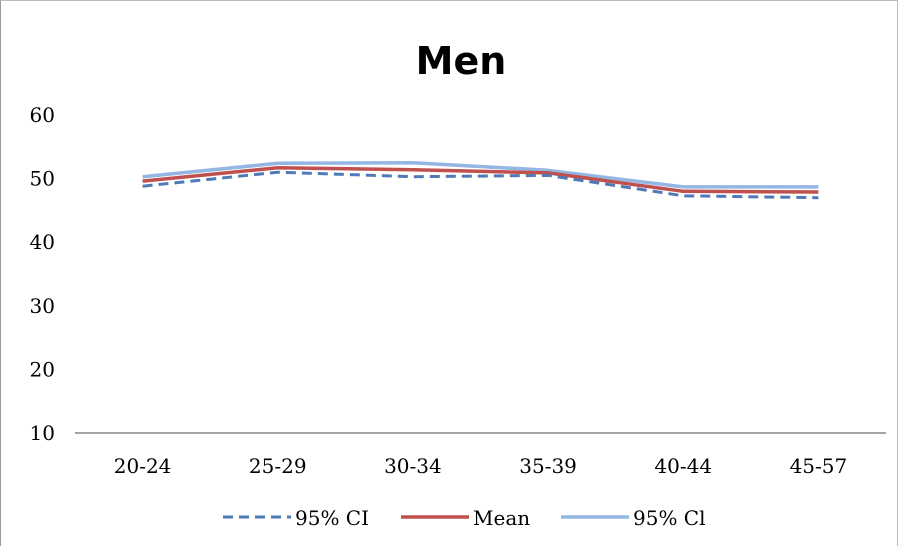  What do you see at coordinates (461, 61) in the screenshot?
I see `chart-title: Men` at bounding box center [461, 61].